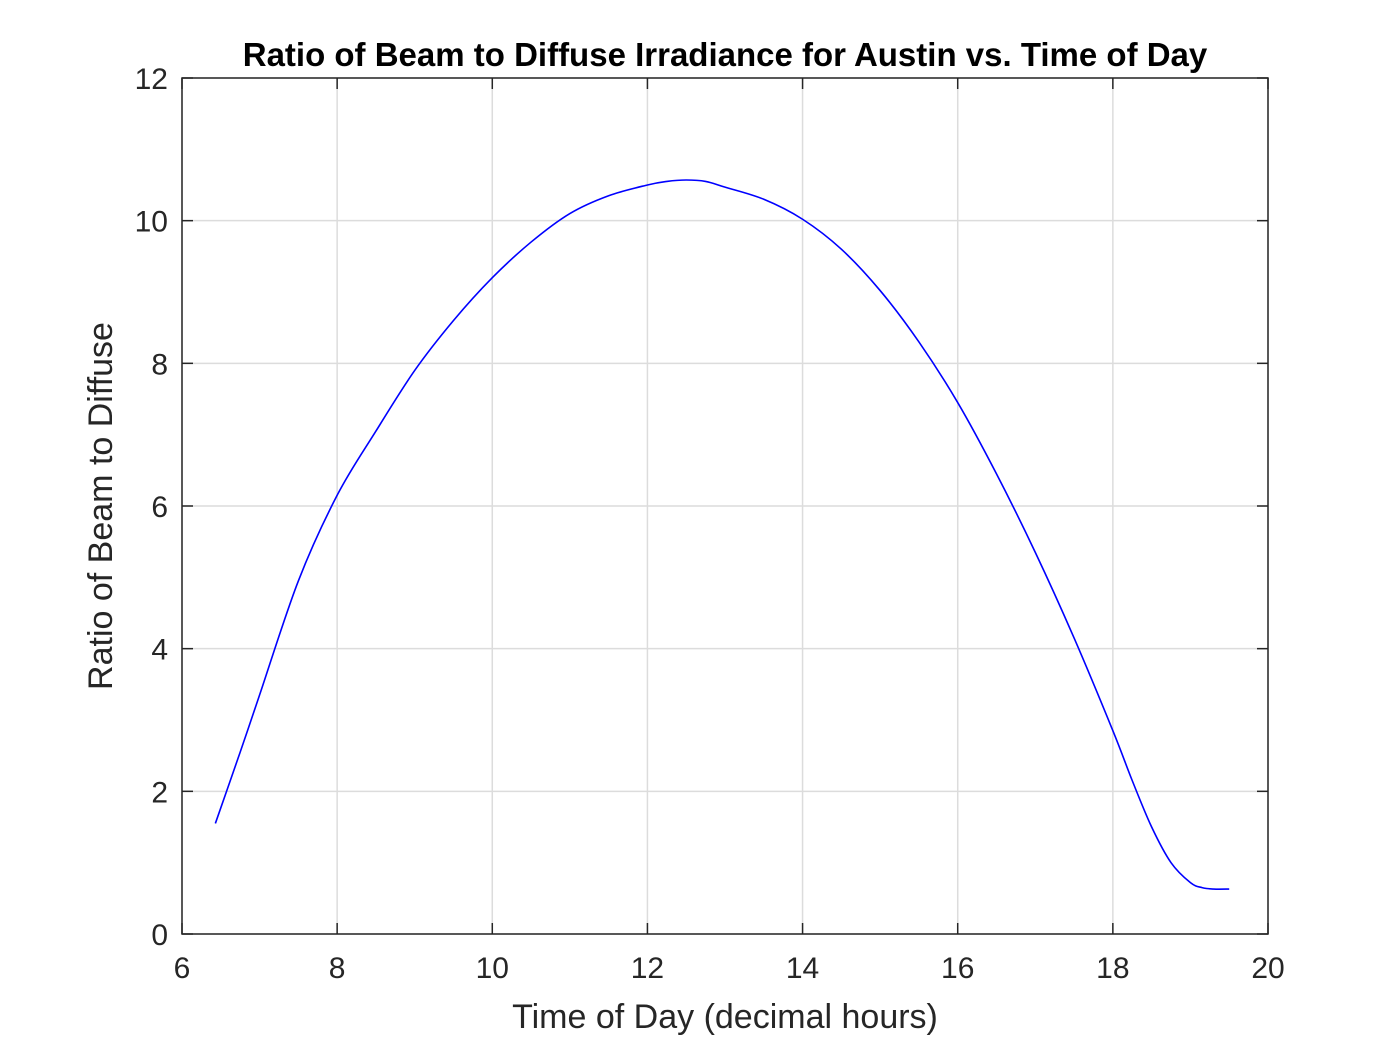 The width and height of the screenshot is (1400, 1050). I want to click on x-axis-label: Time of Day (decimal hours), so click(725, 1017).